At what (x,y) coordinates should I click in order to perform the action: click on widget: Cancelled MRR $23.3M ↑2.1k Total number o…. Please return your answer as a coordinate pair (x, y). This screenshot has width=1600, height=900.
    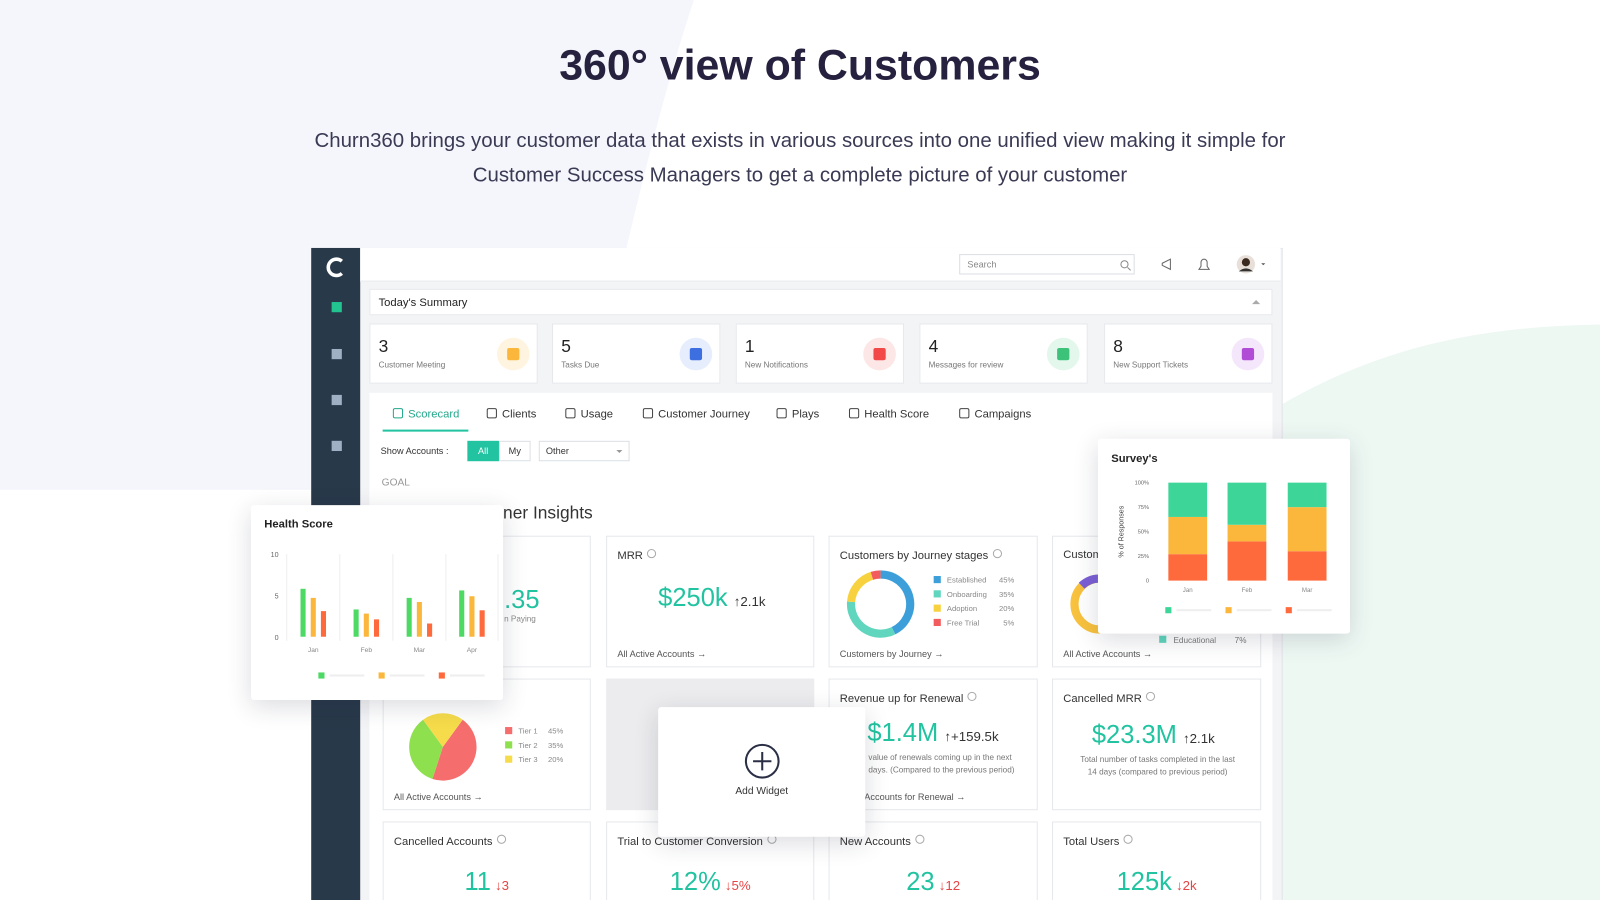
    Looking at the image, I should click on (1157, 744).